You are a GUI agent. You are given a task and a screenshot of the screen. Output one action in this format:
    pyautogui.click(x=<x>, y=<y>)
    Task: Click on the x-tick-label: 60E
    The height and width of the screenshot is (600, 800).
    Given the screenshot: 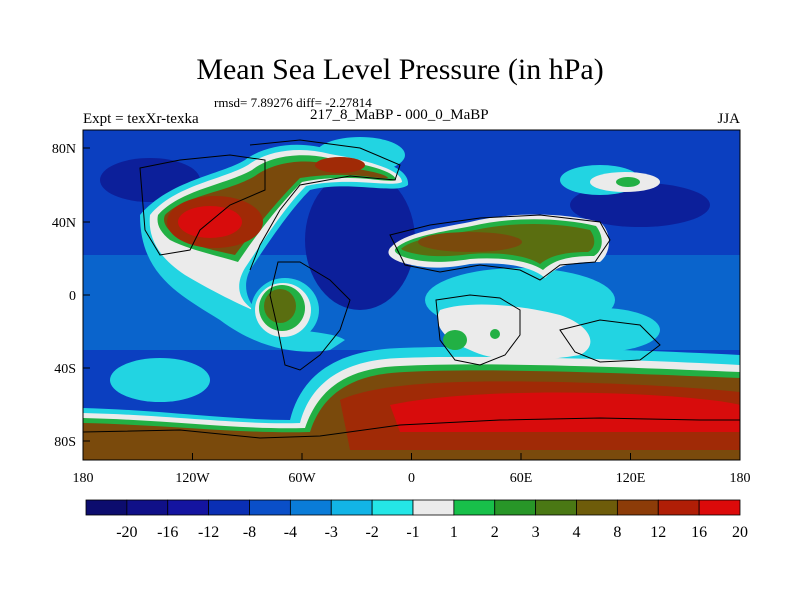 What is the action you would take?
    pyautogui.click(x=521, y=478)
    